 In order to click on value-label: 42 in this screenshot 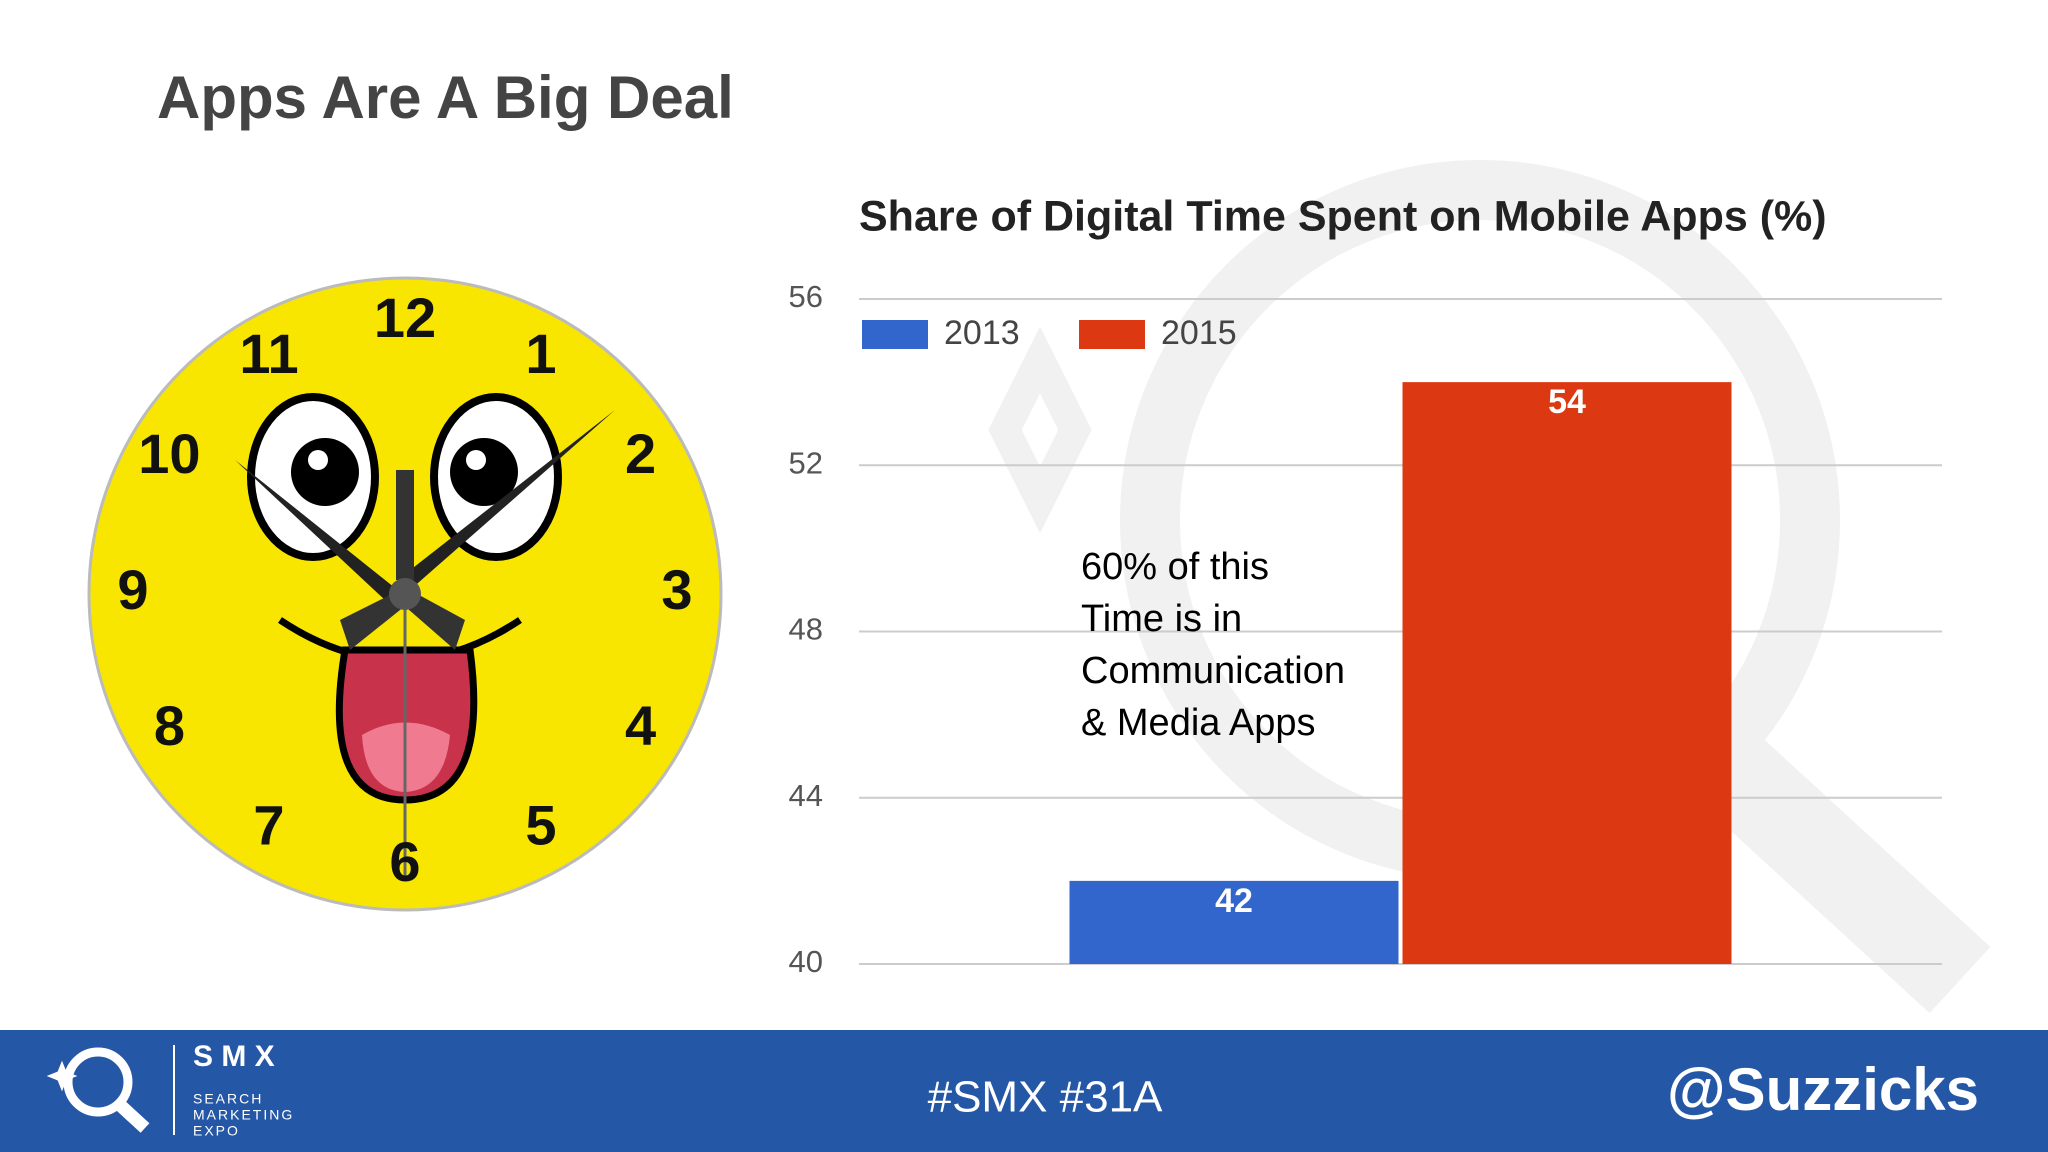, I will do `click(1234, 901)`.